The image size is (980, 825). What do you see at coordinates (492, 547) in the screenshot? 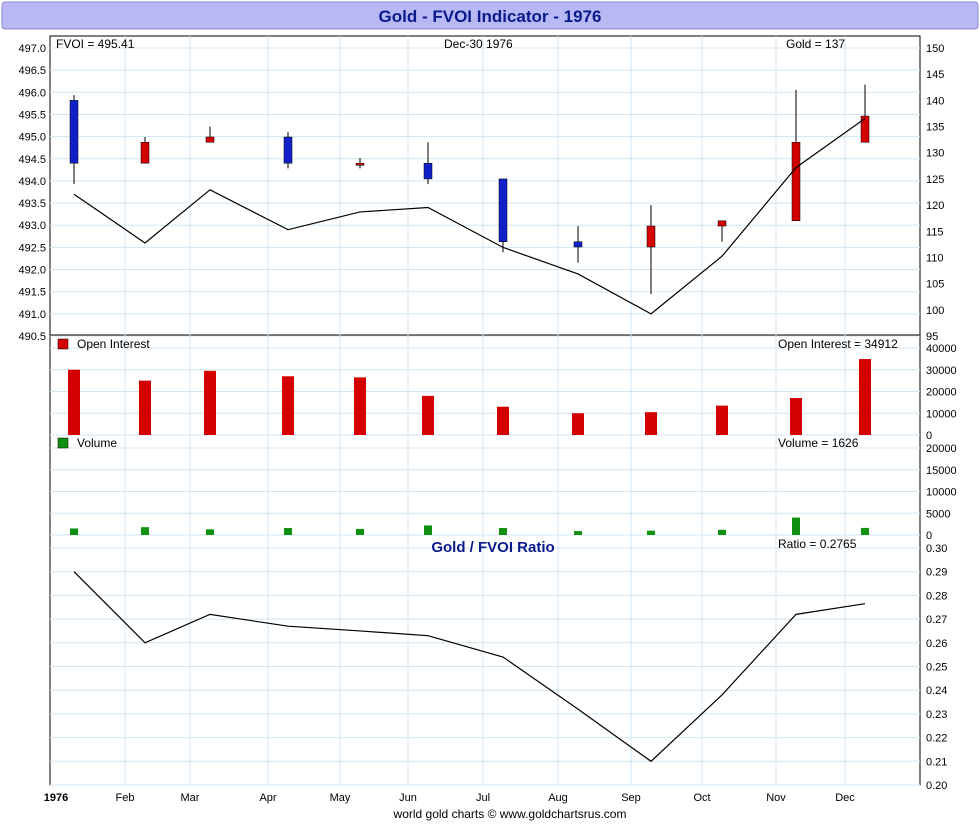
I see `ratio-title: Gold / FVOI Ratio` at bounding box center [492, 547].